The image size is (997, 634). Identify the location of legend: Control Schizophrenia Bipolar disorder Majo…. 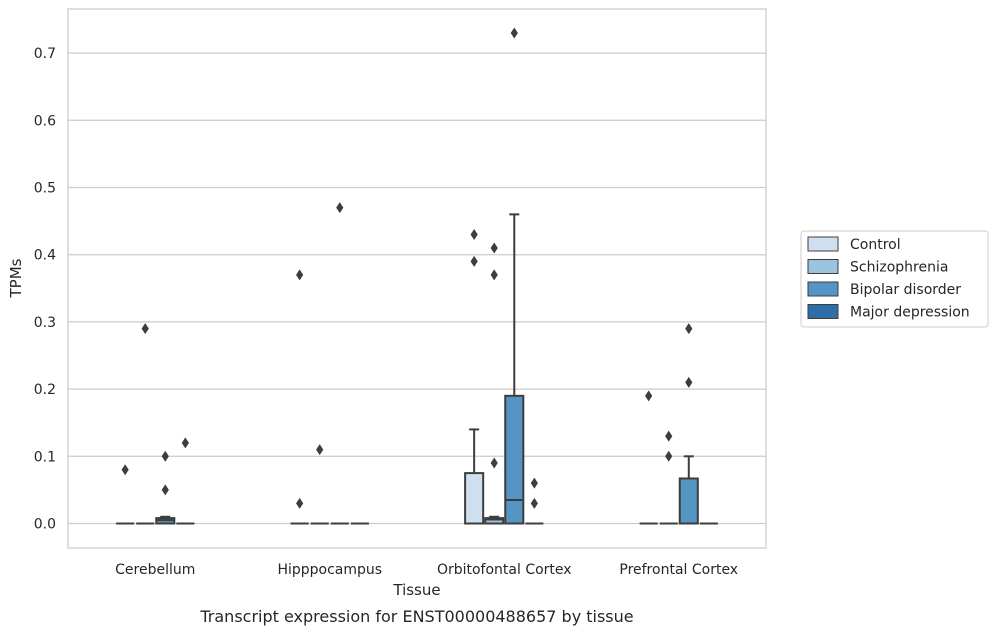
(894, 279).